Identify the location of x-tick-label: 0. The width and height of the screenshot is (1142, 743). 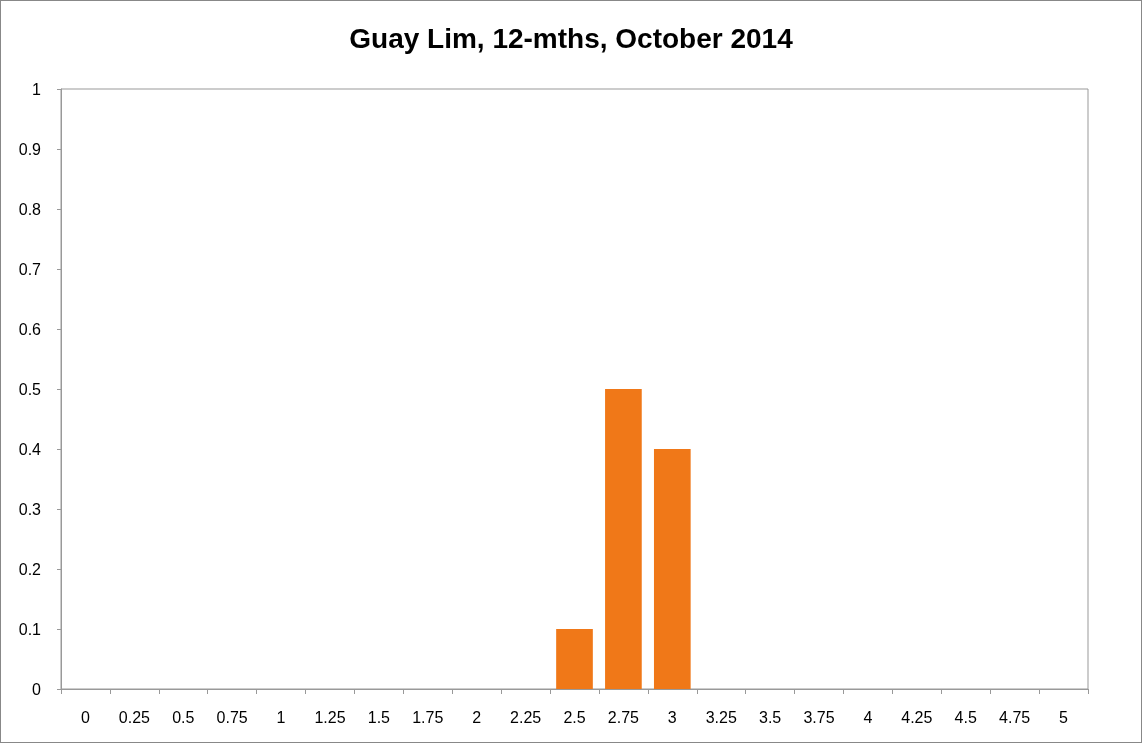
(85, 717).